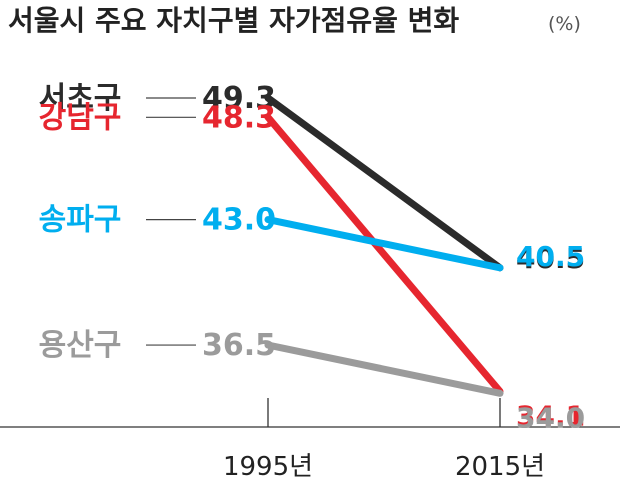  Describe the element at coordinates (239, 345) in the screenshot. I see `start-value-label: 36.5` at that location.